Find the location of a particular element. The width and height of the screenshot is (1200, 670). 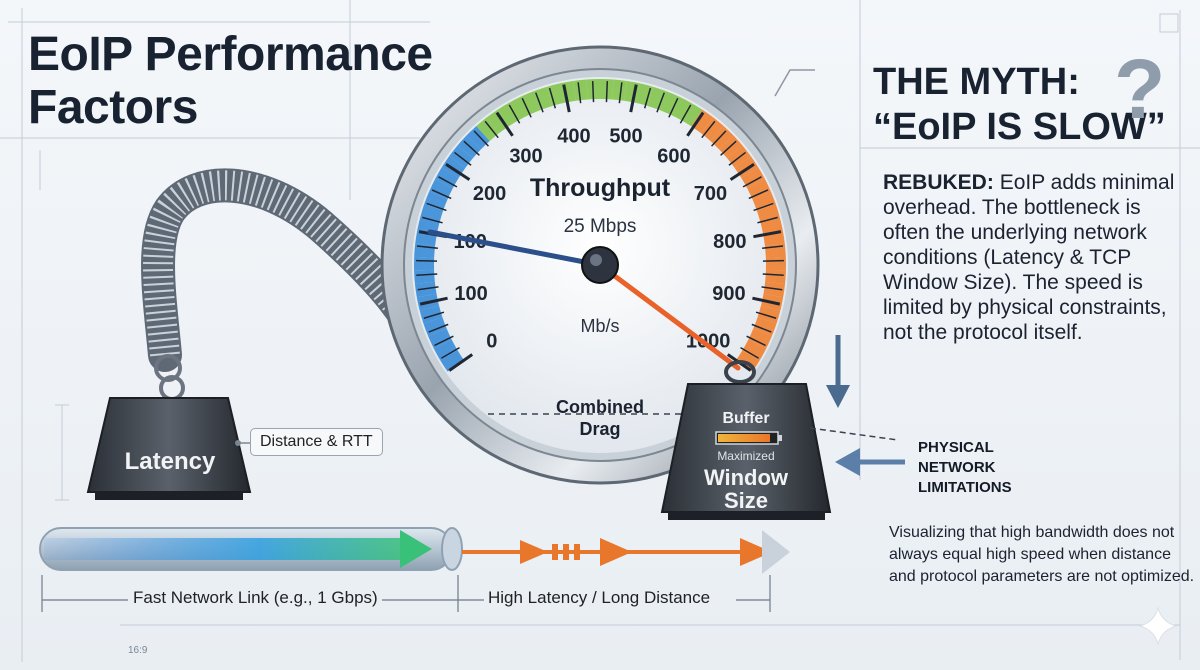

gauge-scale-label: 600 is located at coordinates (673, 157).